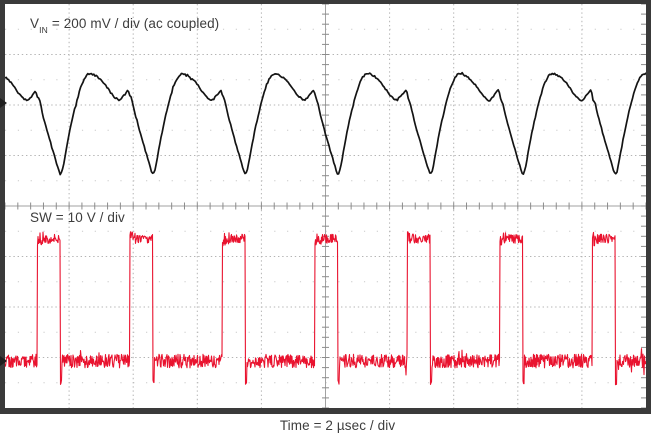 The height and width of the screenshot is (436, 651). Describe the element at coordinates (77, 217) in the screenshot. I see `ch2-scale-label: SW = 10 V / div` at that location.